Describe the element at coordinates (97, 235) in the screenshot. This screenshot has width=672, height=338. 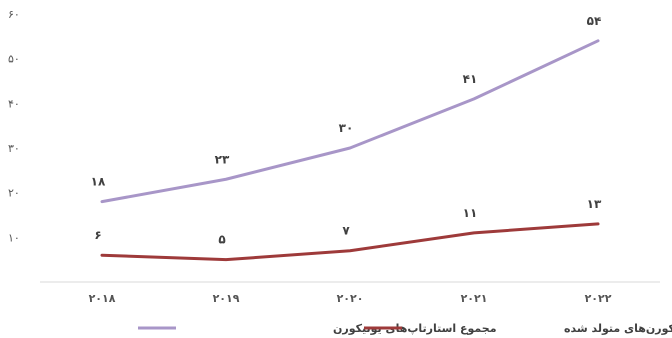
I see `data-label: ۶` at that location.